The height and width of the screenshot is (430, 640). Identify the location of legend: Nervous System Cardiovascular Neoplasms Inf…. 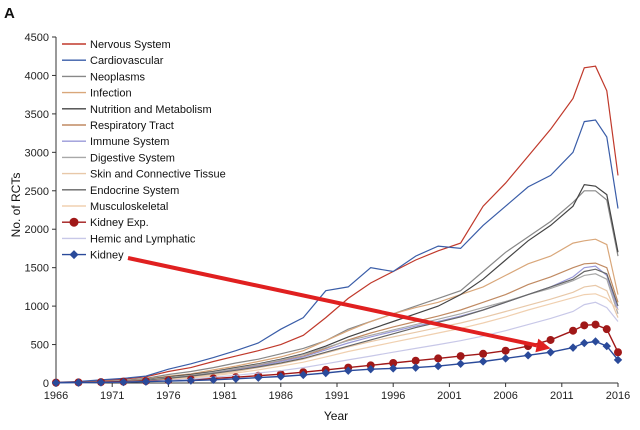
(144, 150).